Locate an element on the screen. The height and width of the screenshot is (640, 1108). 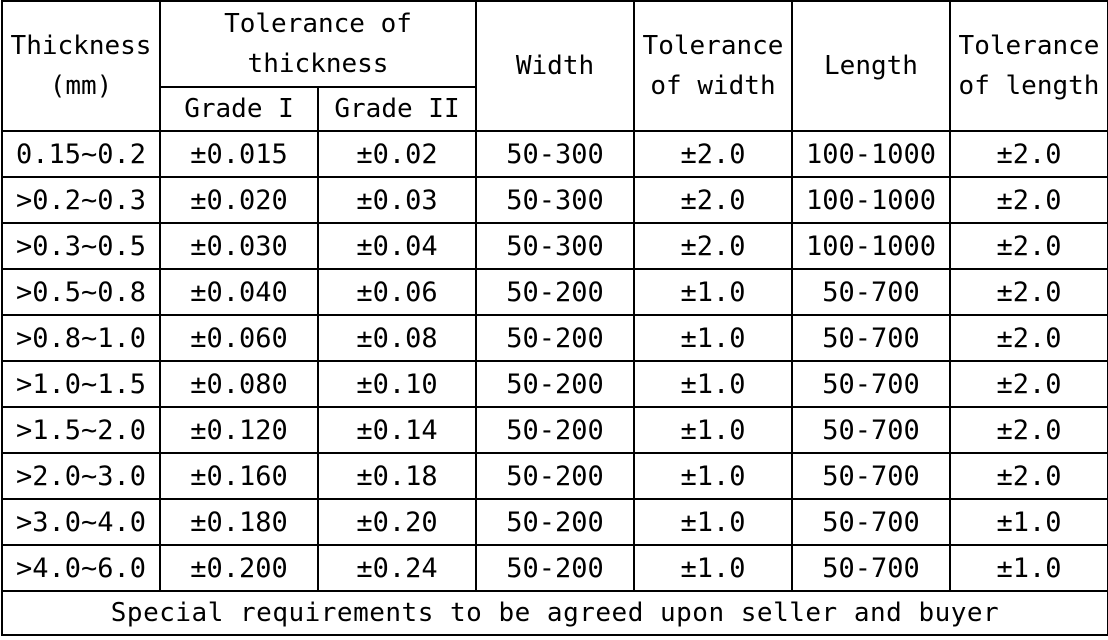
grade-1-cell: ±0.020 is located at coordinates (239, 200).